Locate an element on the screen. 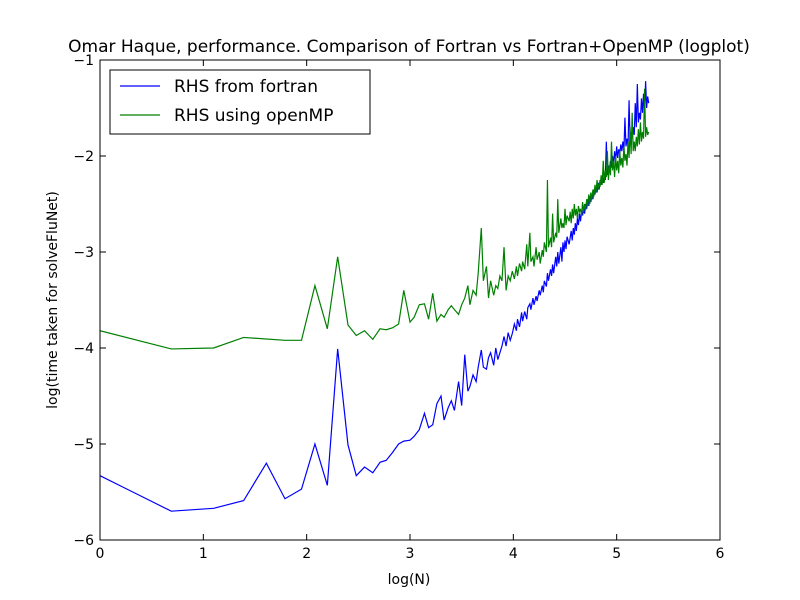  legend-label: RHS from fortran is located at coordinates (246, 87).